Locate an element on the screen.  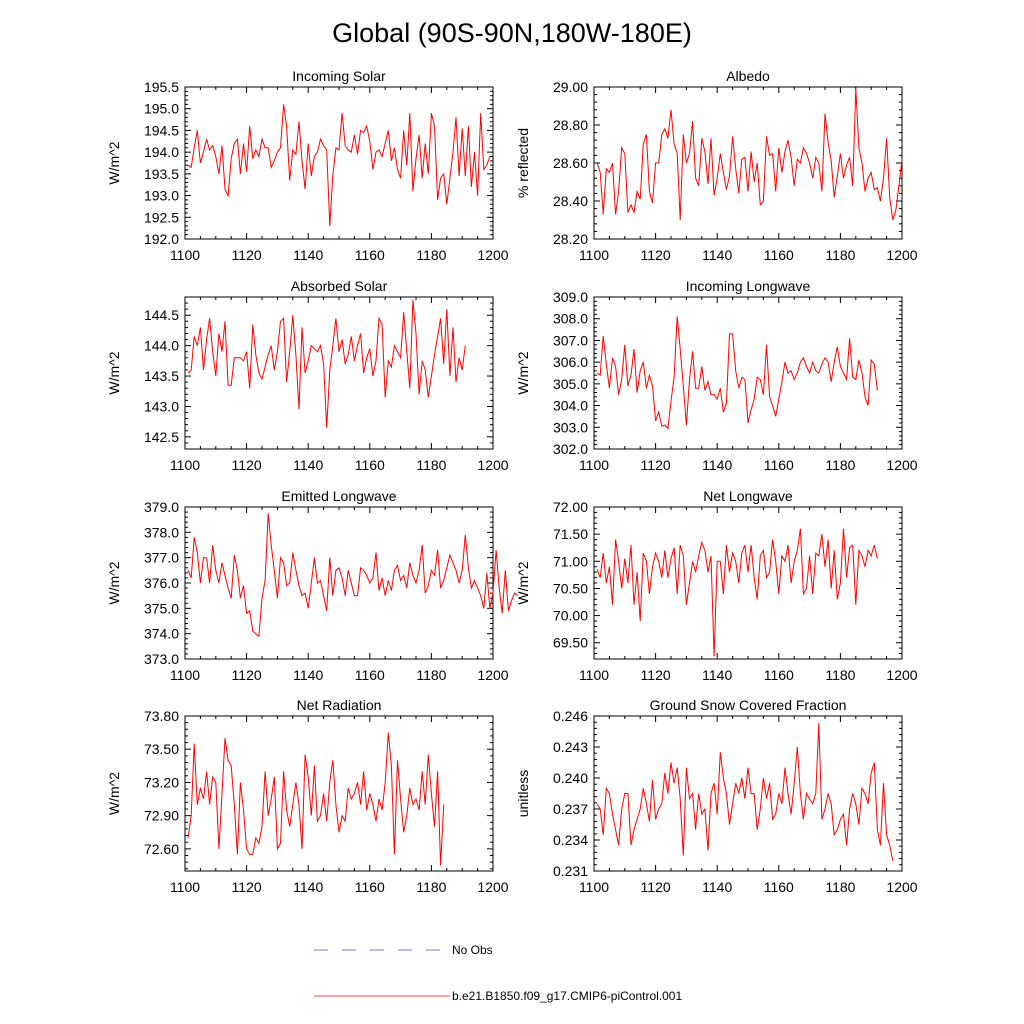
y-tick-label: 0.246 is located at coordinates (570, 716).